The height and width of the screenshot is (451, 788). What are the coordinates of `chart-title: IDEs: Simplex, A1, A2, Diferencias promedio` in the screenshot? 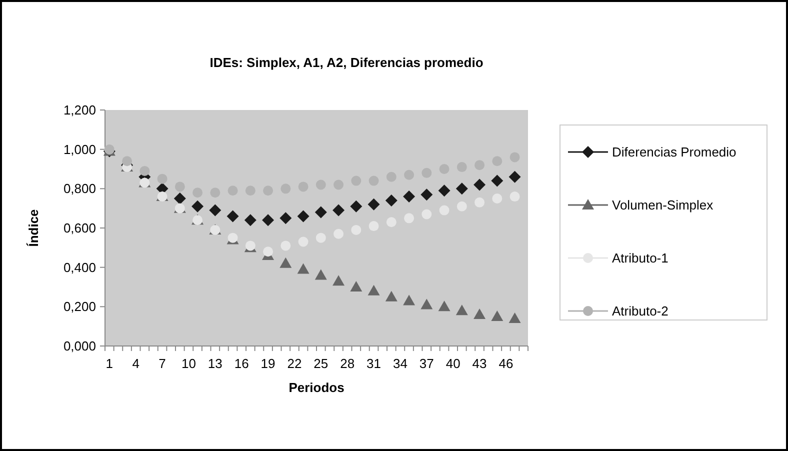 It's located at (347, 62).